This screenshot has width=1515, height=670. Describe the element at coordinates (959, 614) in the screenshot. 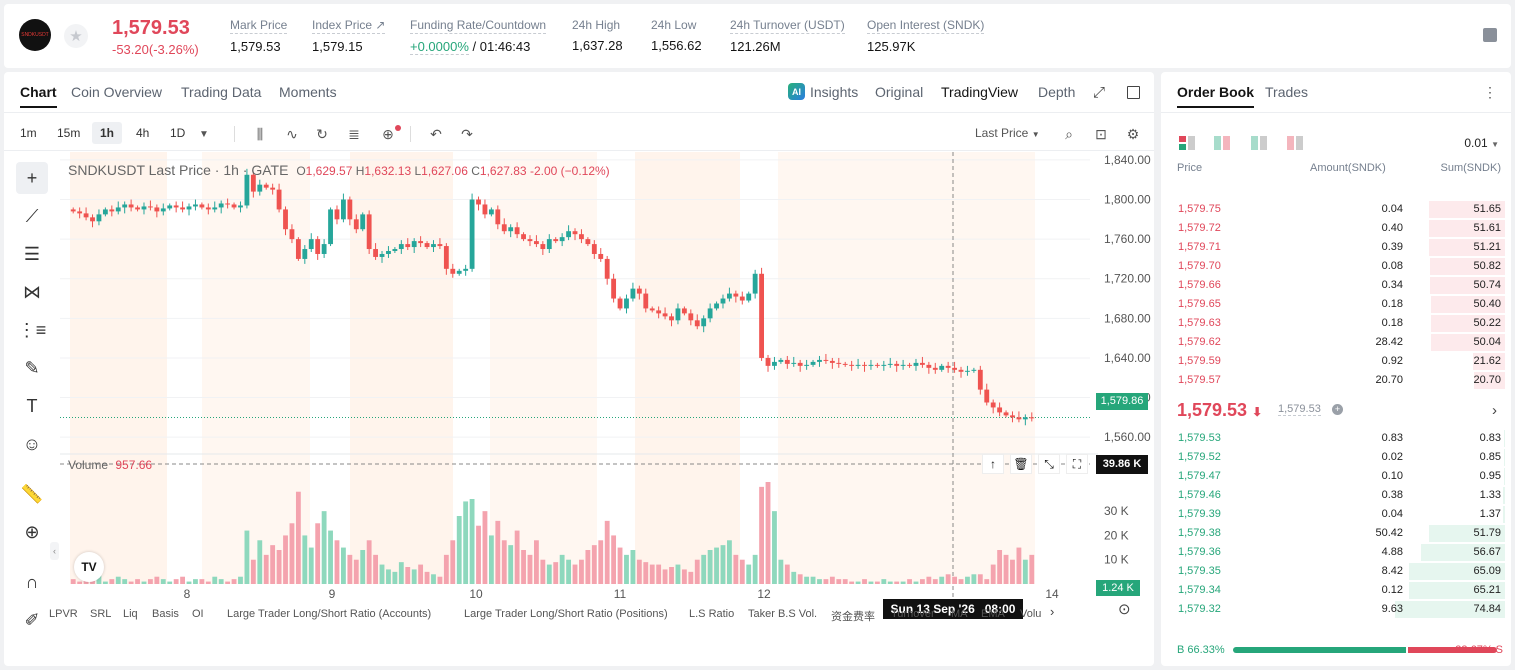

I see `indicator-tab: MA` at that location.